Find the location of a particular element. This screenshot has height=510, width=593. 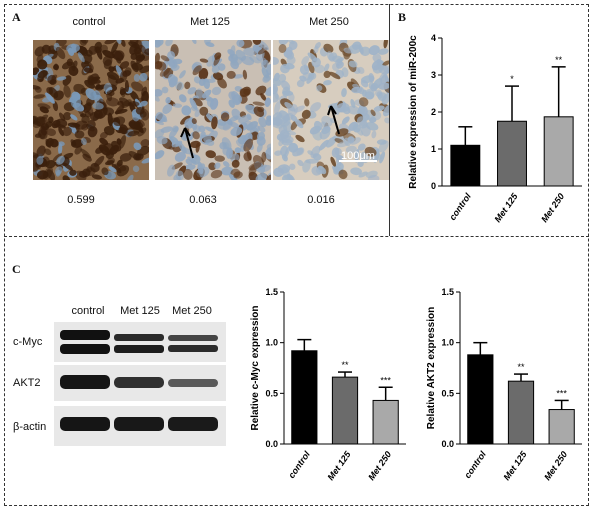

blot-row-bactin: β-actin is located at coordinates (30, 427).